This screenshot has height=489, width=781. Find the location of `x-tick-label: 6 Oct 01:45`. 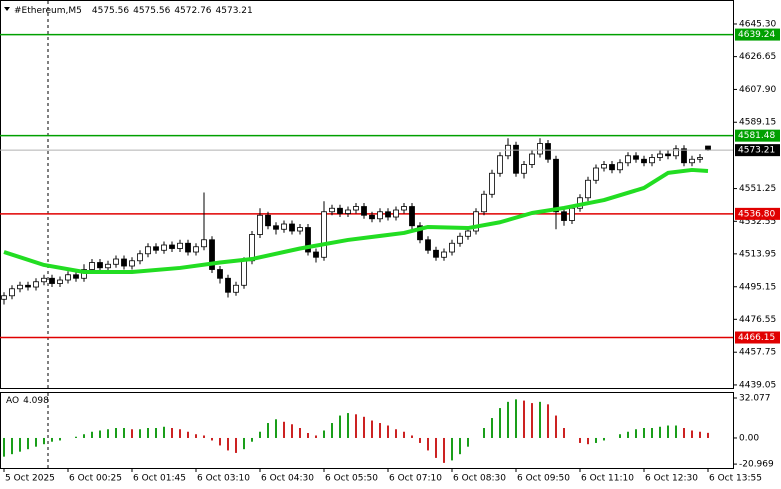

x-tick-label: 6 Oct 01:45 is located at coordinates (159, 479).